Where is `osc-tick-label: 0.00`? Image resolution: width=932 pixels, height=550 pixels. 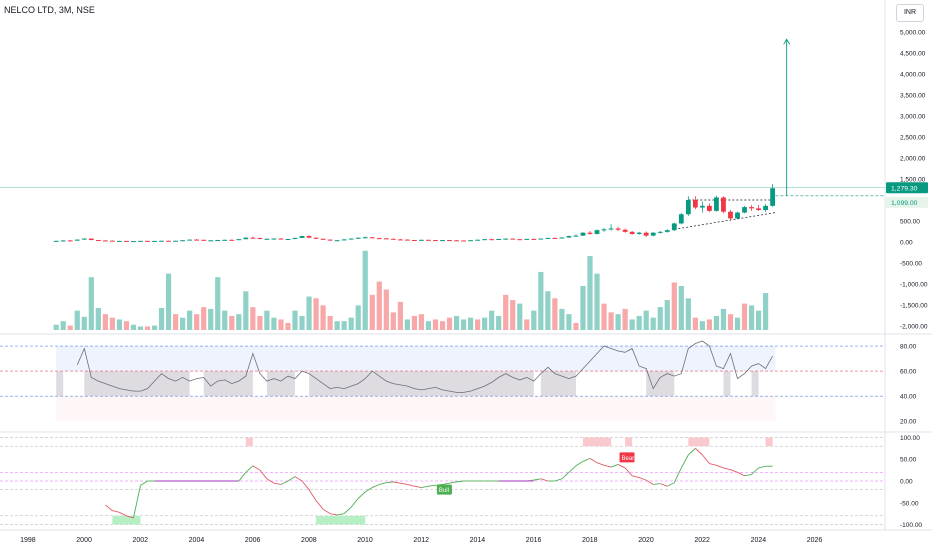
osc-tick-label: 0.00 is located at coordinates (906, 482).